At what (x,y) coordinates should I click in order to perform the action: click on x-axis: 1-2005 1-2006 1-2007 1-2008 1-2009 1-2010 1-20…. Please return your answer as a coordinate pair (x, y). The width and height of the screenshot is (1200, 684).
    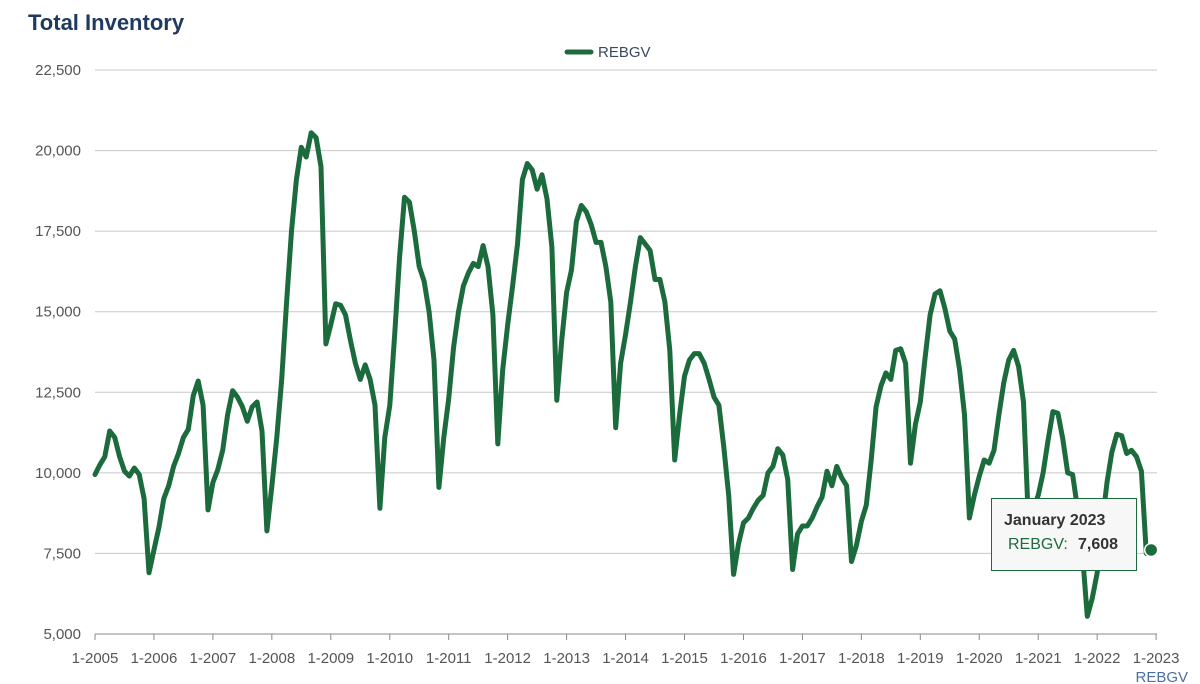
    Looking at the image, I should click on (626, 650).